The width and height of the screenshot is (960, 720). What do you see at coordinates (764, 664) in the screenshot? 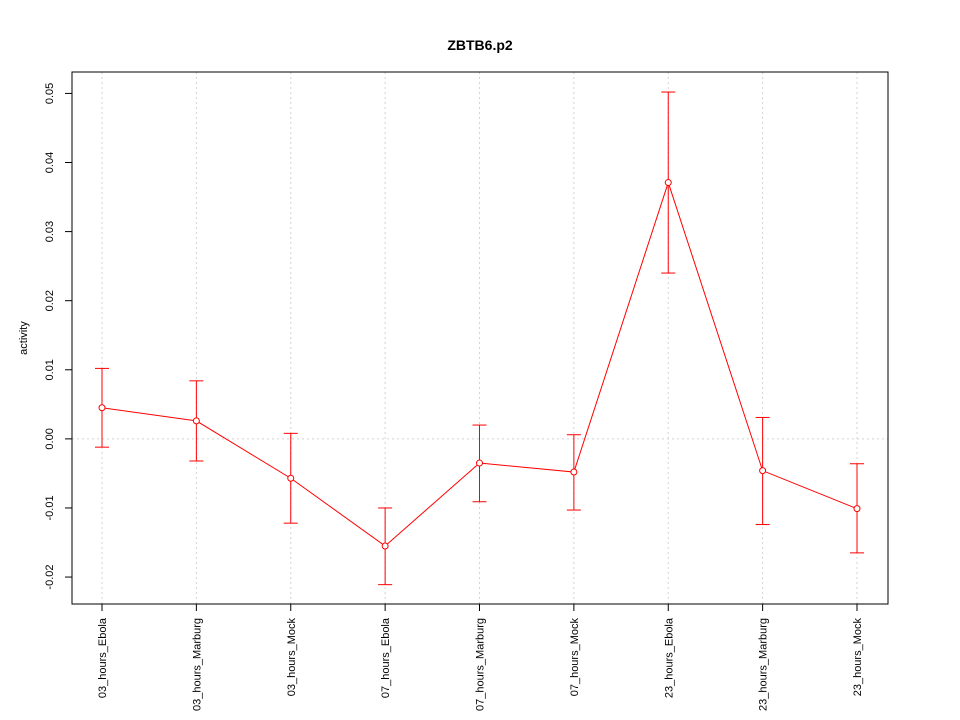
I see `x-tick-label: 23_hours_Marburg` at bounding box center [764, 664].